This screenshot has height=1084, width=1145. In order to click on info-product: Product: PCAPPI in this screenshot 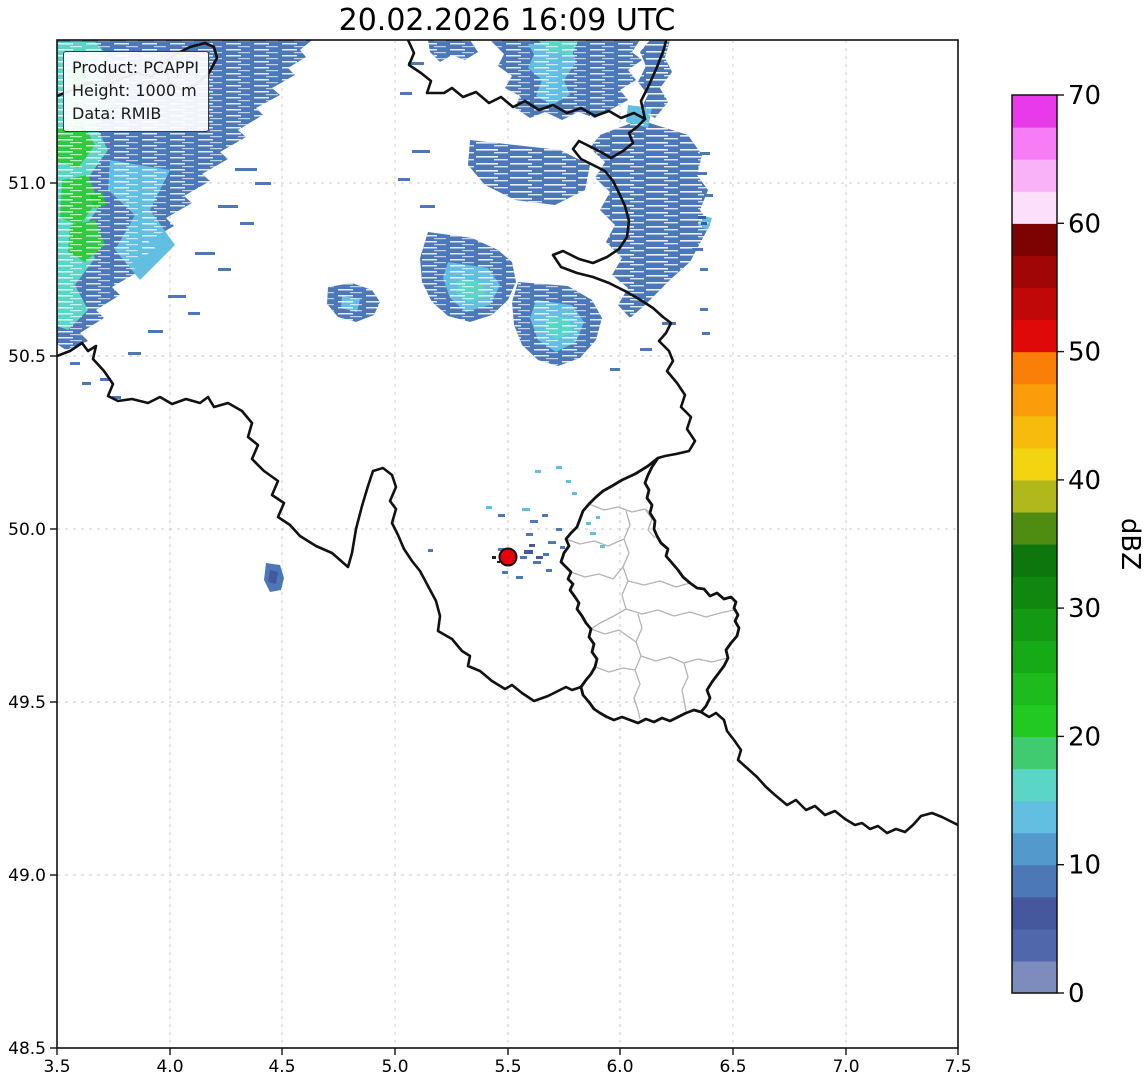, I will do `click(136, 67)`.